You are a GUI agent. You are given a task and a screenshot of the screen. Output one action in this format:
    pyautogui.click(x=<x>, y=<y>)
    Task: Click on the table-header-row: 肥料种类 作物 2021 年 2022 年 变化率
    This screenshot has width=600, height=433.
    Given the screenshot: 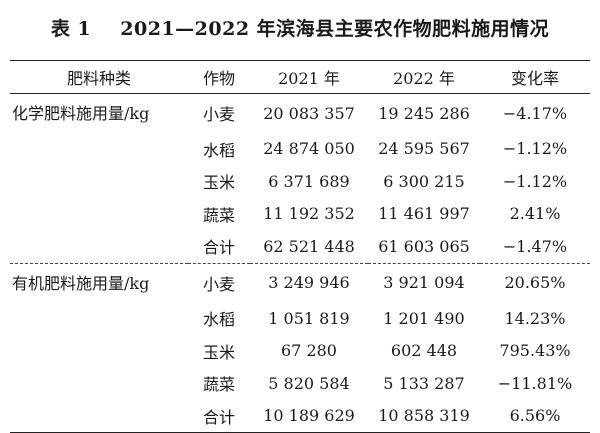 What is the action you would take?
    pyautogui.click(x=300, y=77)
    